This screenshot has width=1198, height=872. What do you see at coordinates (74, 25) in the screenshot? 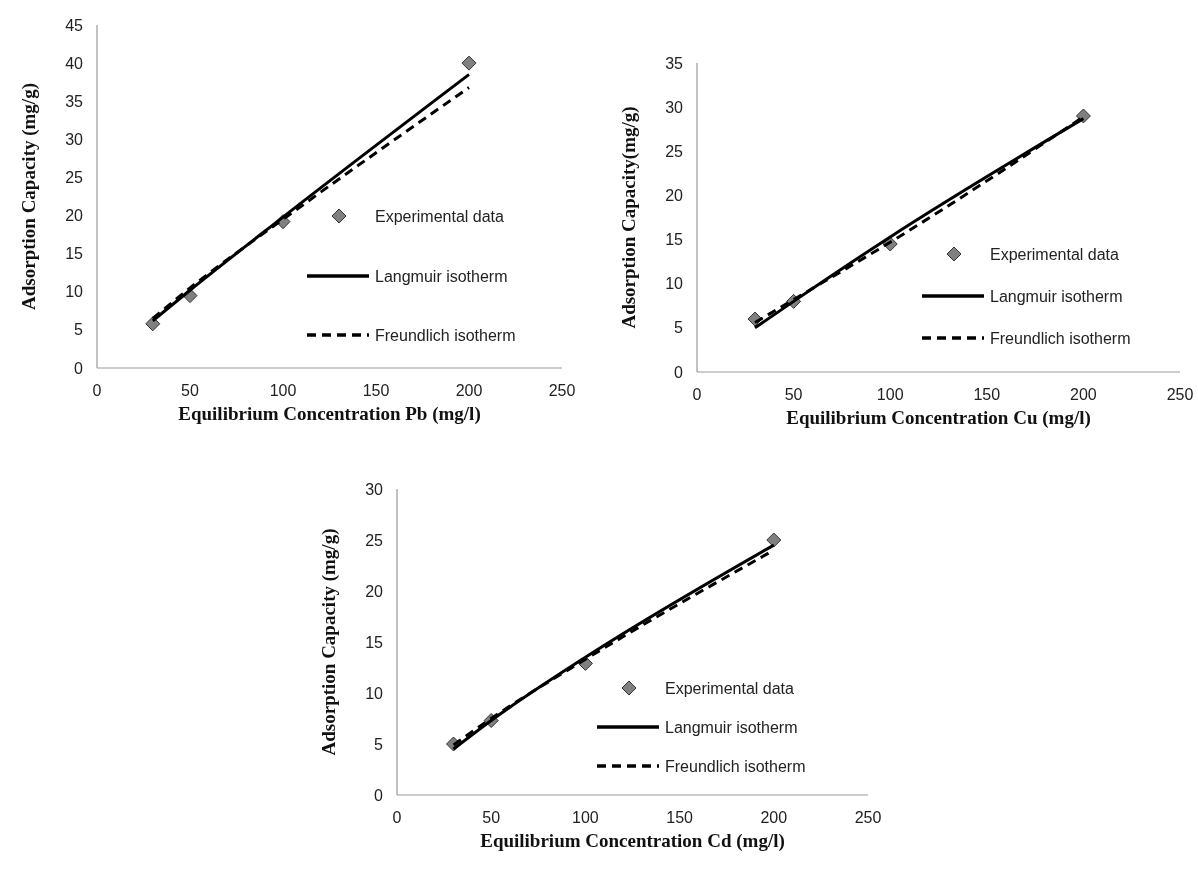
I see `y-tick-label: 45` at bounding box center [74, 25].